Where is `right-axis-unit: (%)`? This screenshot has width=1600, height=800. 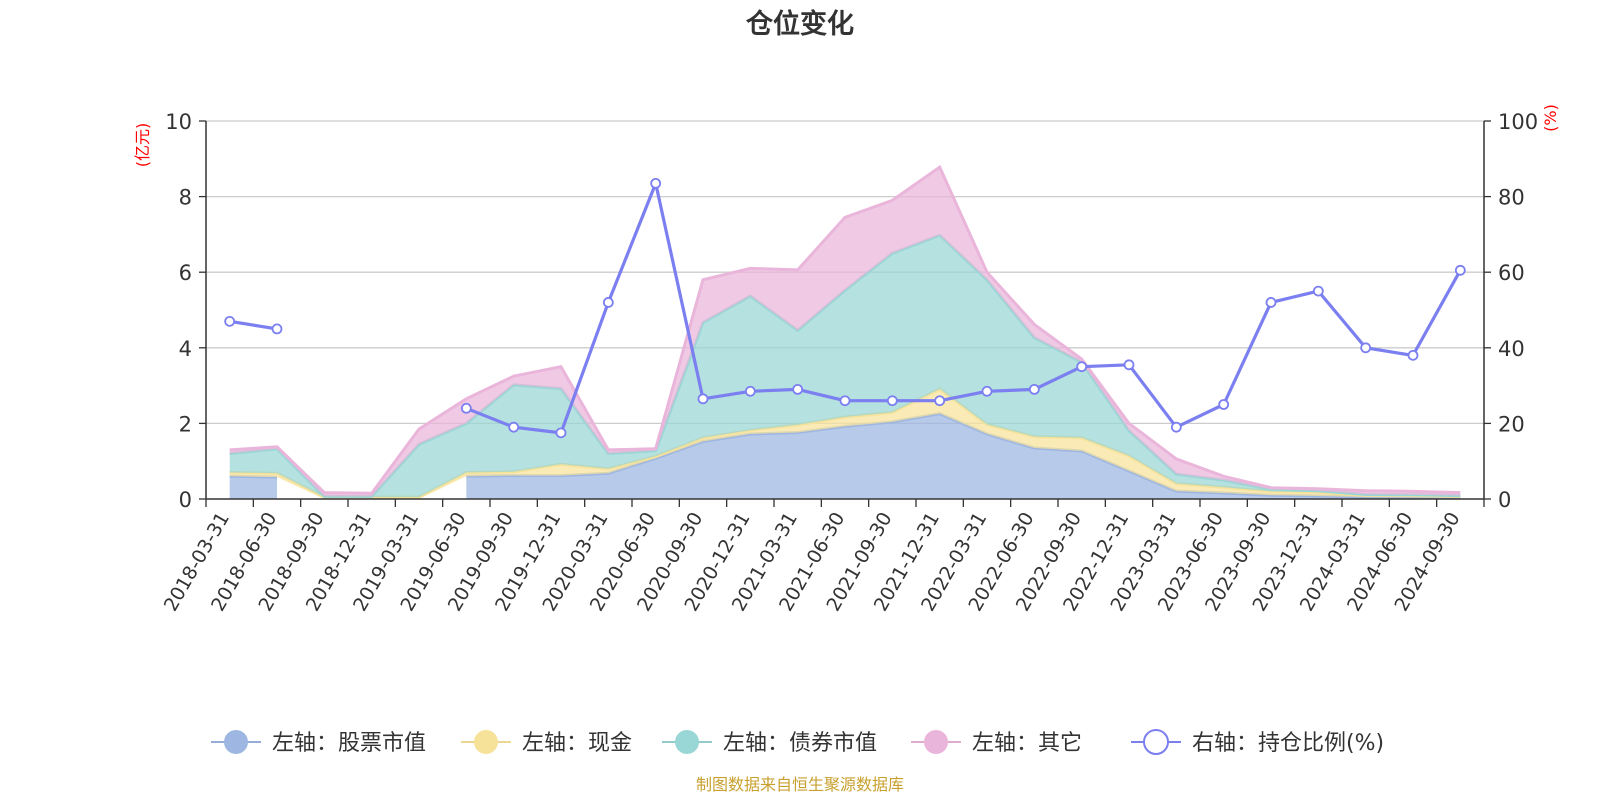
right-axis-unit: (%) is located at coordinates (1550, 118).